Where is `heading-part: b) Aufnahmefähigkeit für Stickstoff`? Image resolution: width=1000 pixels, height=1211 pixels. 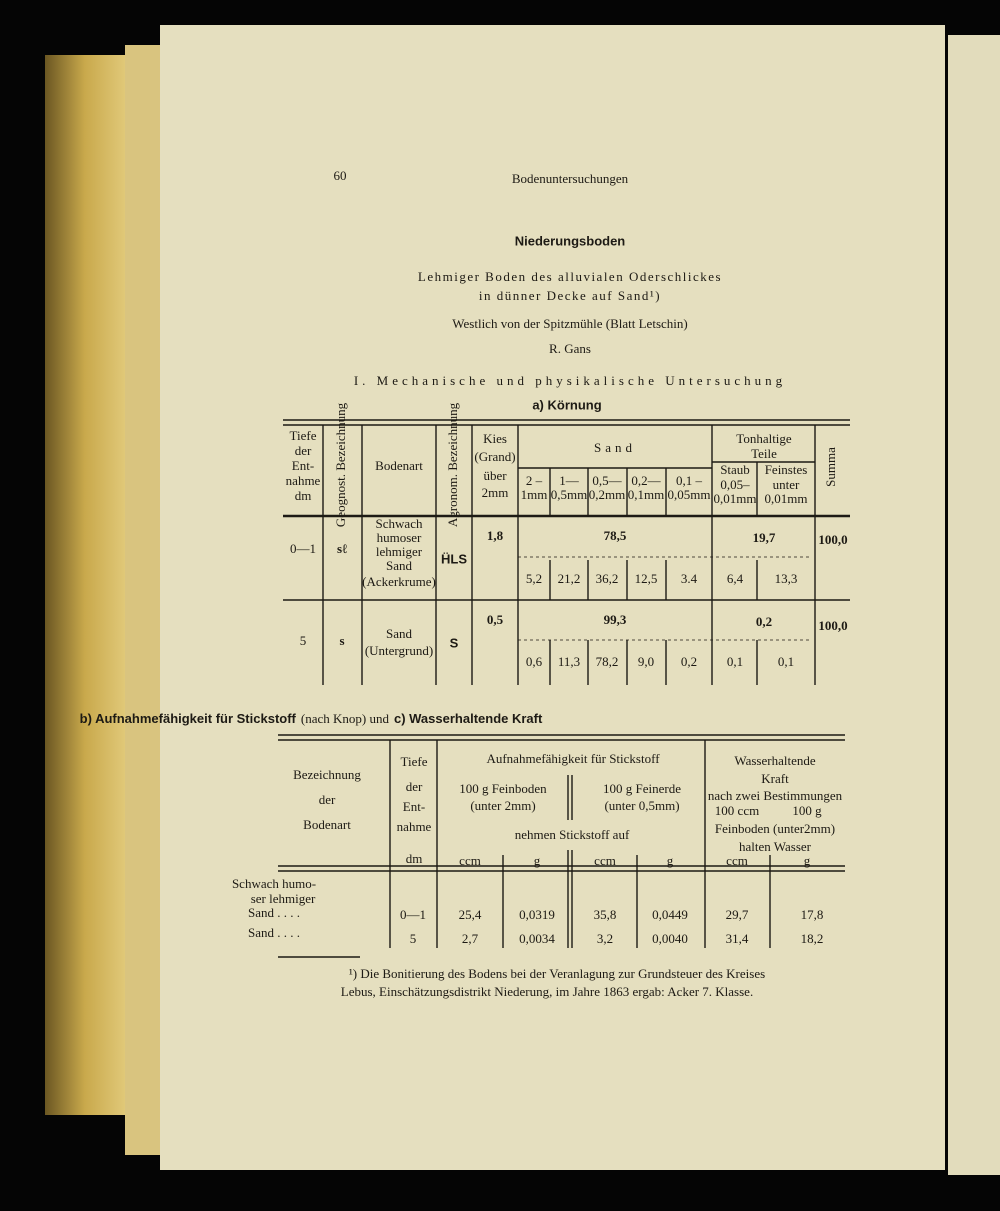 heading-part: b) Aufnahmefähigkeit für Stickstoff is located at coordinates (188, 718).